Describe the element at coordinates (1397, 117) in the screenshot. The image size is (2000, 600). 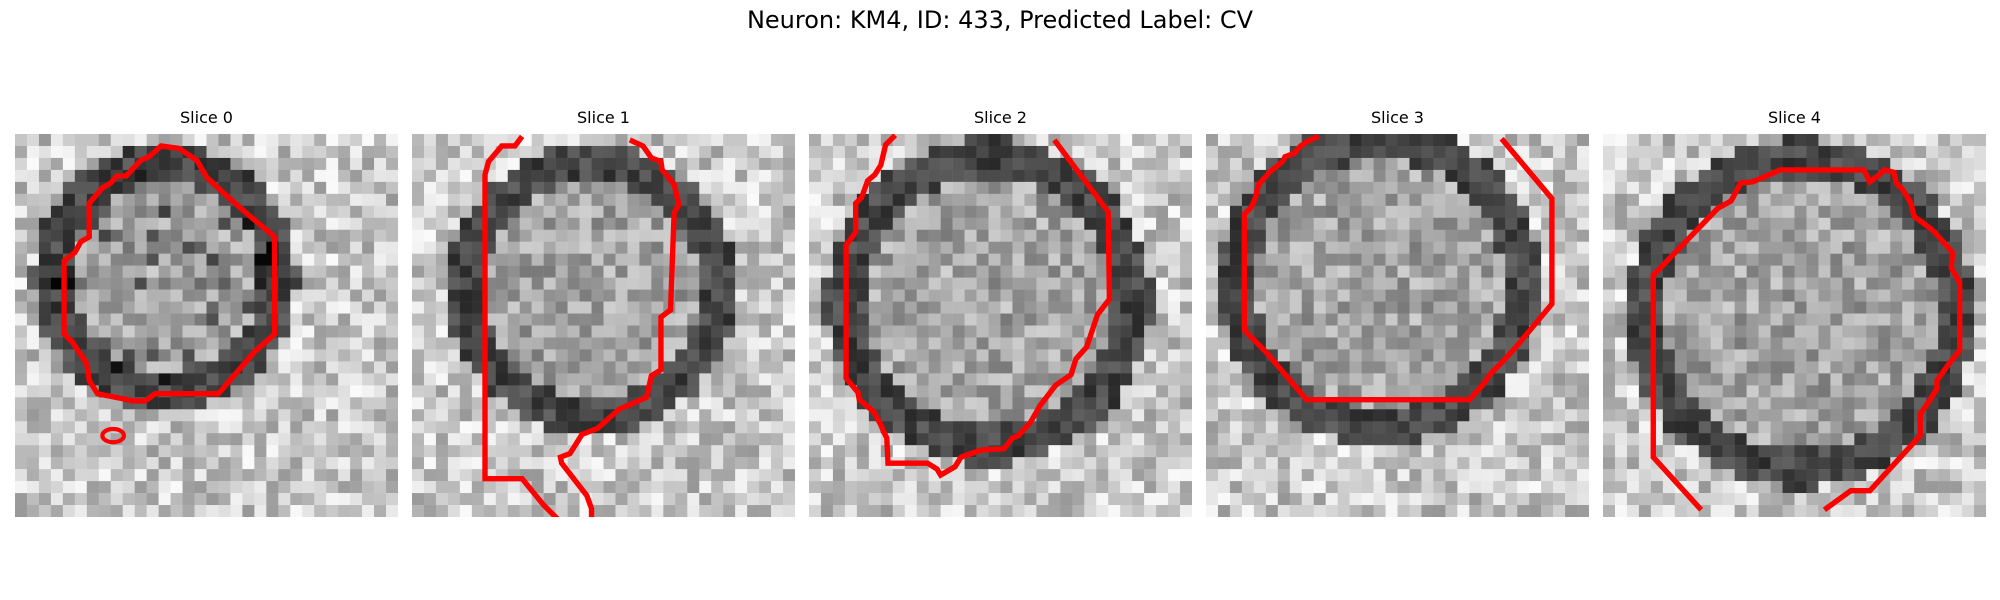
I see `panel-title: Slice 3` at that location.